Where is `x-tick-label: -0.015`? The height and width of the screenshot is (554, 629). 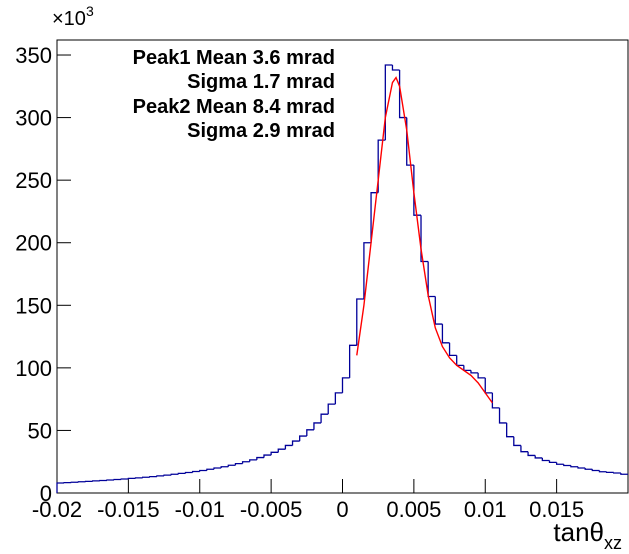
x-tick-label: -0.015 is located at coordinates (128, 509).